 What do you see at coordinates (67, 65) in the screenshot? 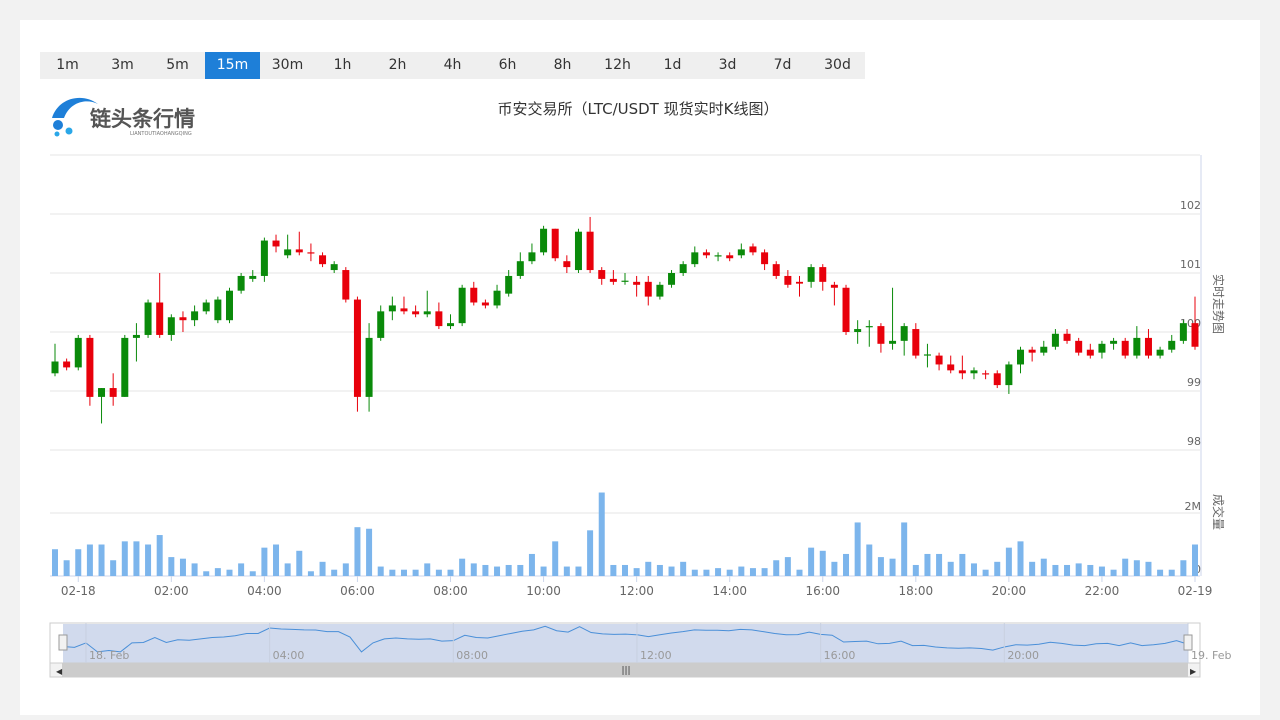
I see `timeframe-button: 1m` at bounding box center [67, 65].